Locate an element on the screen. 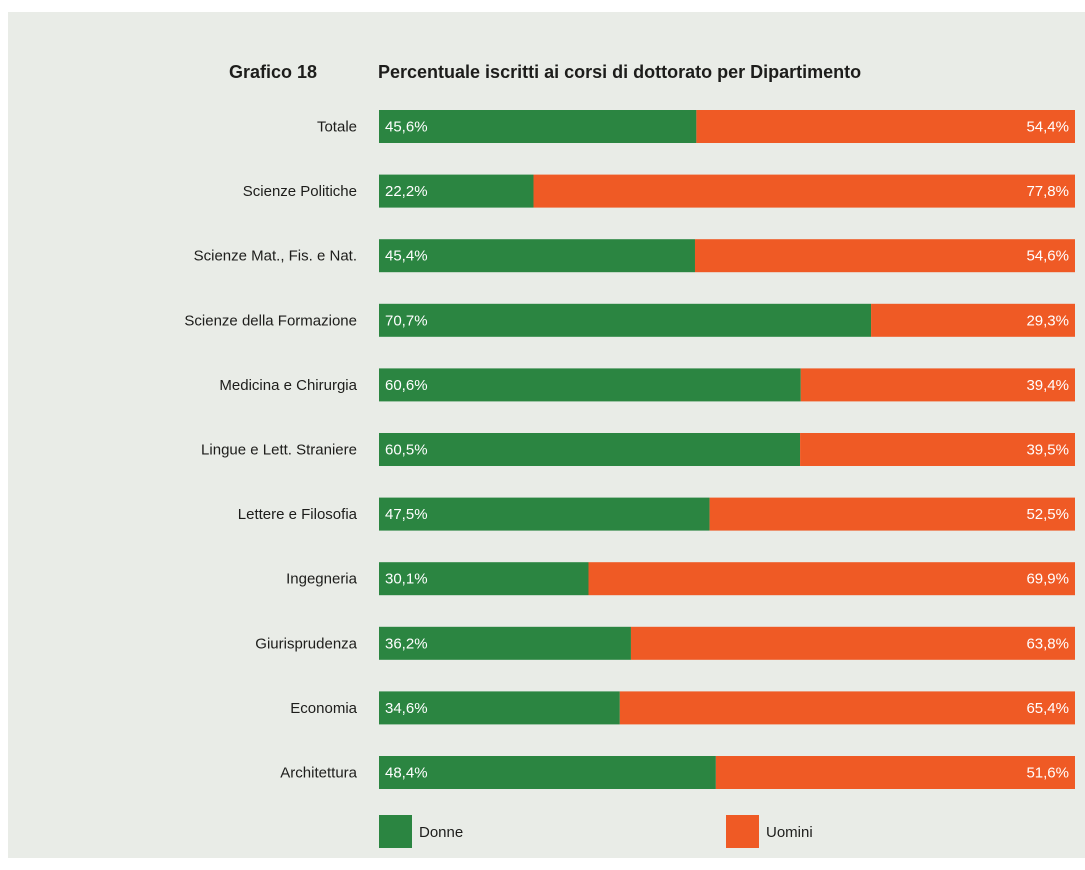 This screenshot has width=1085, height=870. bar-uomini-economia is located at coordinates (847, 708).